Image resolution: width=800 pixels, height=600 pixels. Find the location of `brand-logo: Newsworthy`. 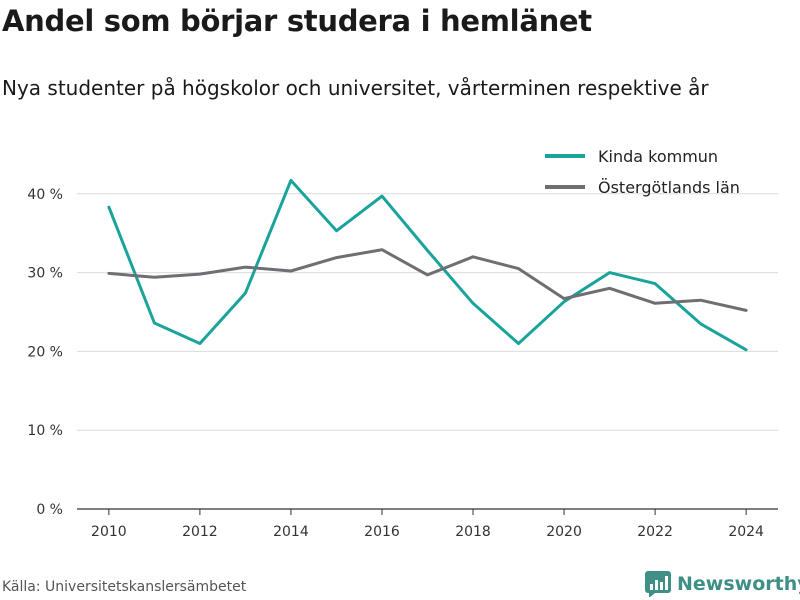

brand-logo: Newsworthy is located at coordinates (722, 584).